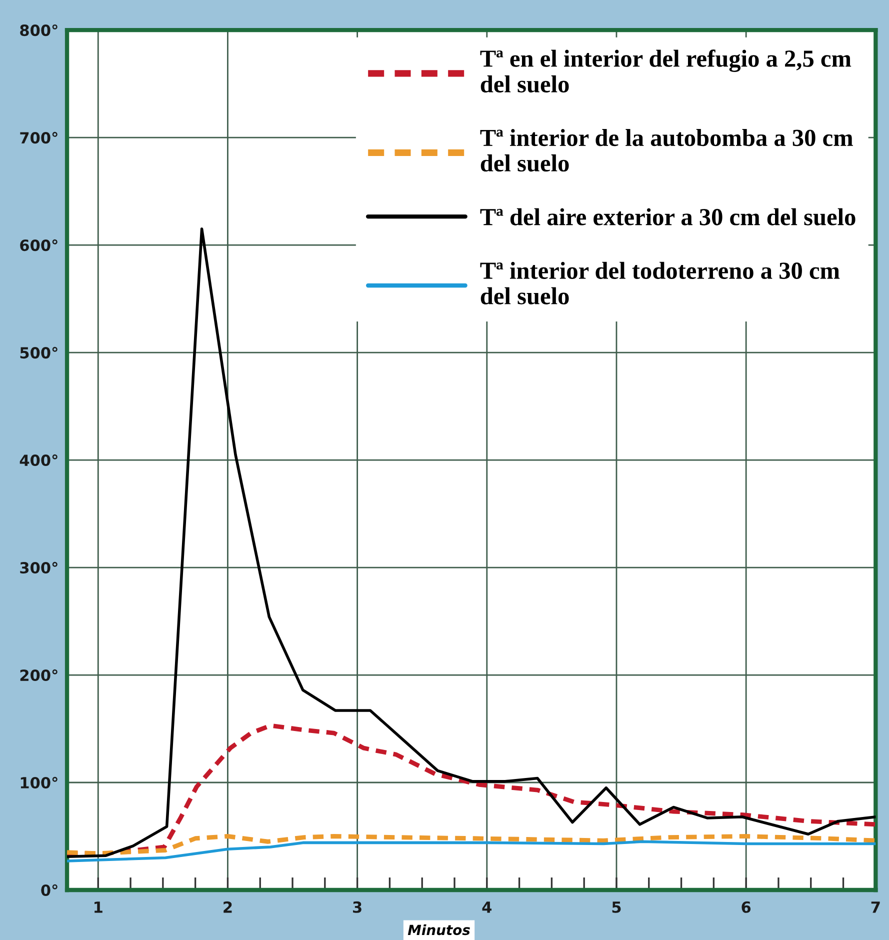 This screenshot has height=940, width=889. Describe the element at coordinates (39, 30) in the screenshot. I see `y-tick-label: 800°` at that location.